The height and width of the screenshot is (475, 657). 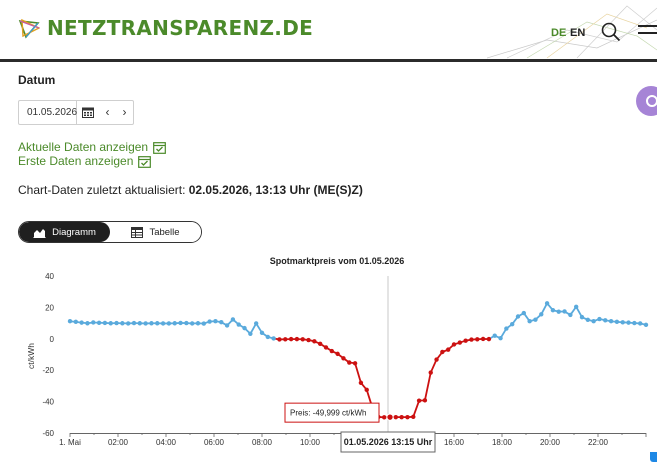 What do you see at coordinates (29, 28) in the screenshot?
I see `logo-mark-icon` at bounding box center [29, 28].